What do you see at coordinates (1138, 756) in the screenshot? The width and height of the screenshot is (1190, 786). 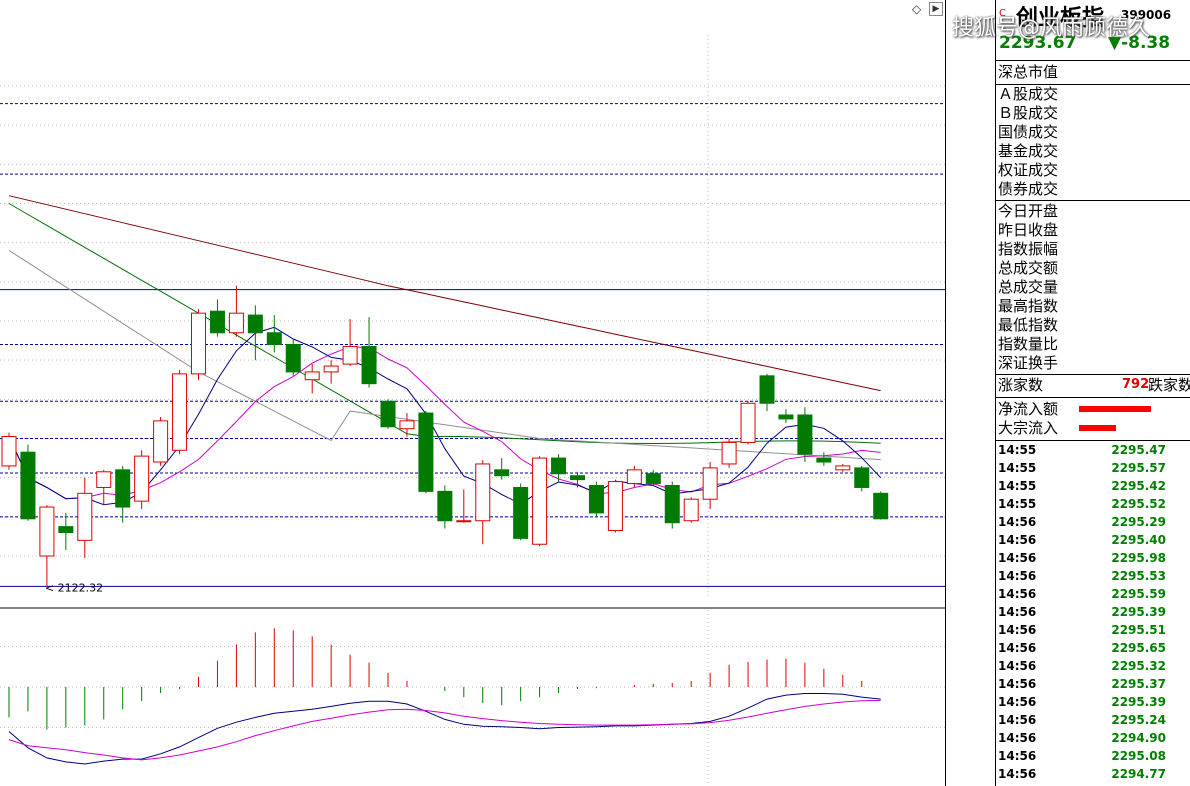 I see `tick-price: 2295.08` at bounding box center [1138, 756].